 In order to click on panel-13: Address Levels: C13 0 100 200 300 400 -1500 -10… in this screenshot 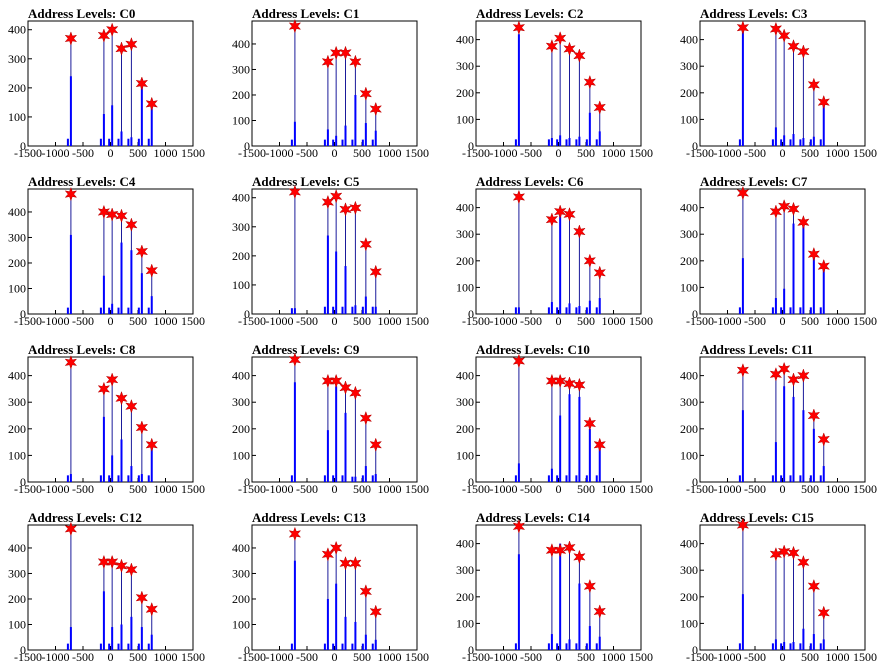, I will do `click(330, 587)`.